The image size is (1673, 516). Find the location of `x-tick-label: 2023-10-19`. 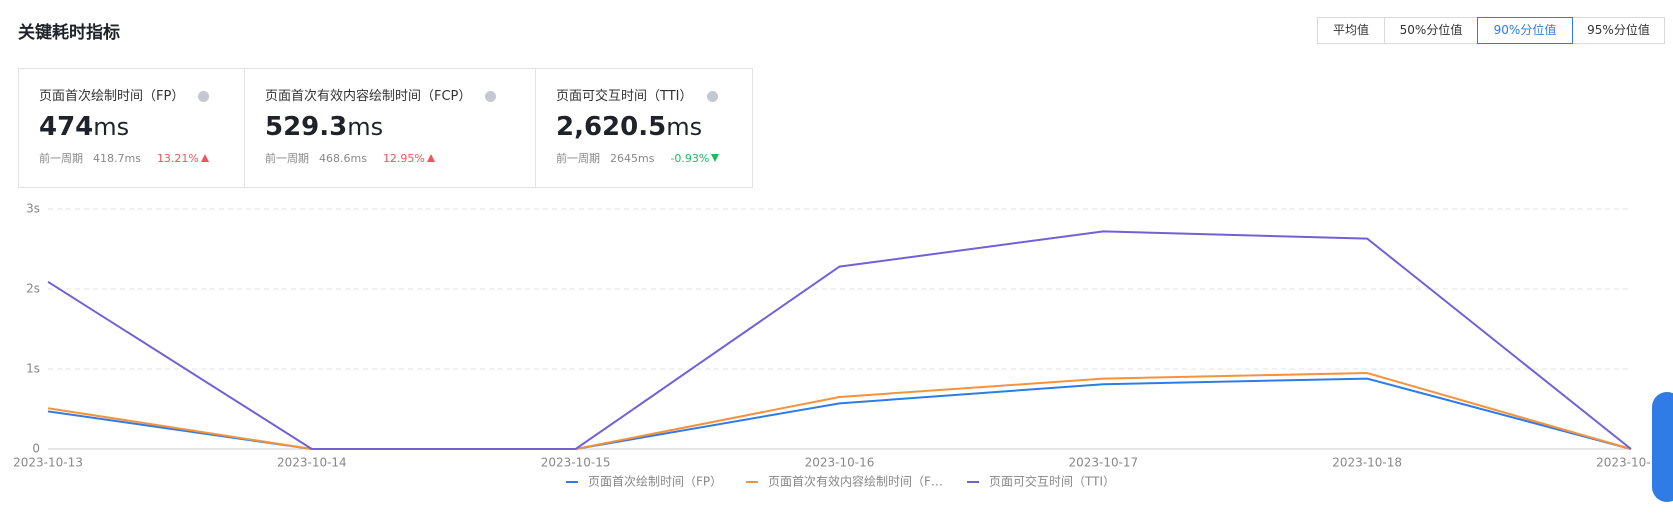

x-tick-label: 2023-10-19 is located at coordinates (1631, 463).